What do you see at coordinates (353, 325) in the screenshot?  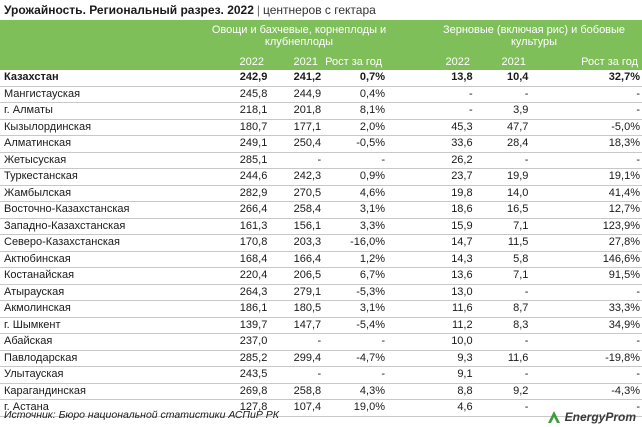 I see `veg-growth-value: -5,4%` at bounding box center [353, 325].